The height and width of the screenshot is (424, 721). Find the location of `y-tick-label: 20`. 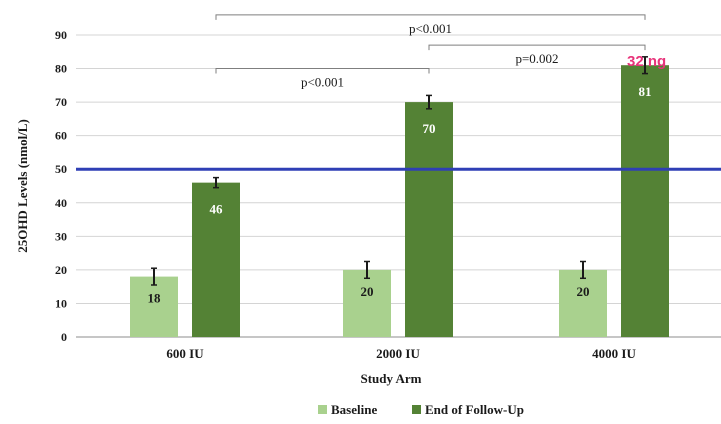

y-tick-label: 20 is located at coordinates (61, 270).